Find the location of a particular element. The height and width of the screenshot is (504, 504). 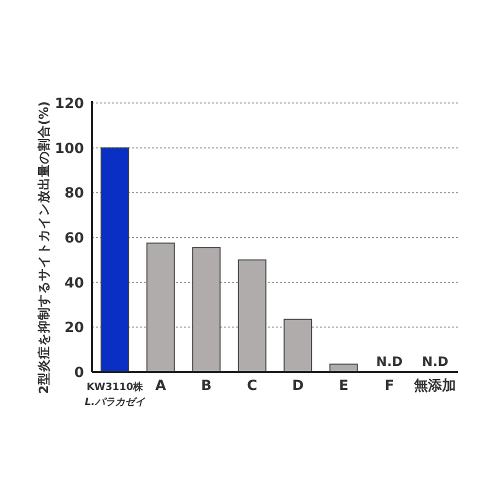

y-tick-label: 0 is located at coordinates (79, 373).